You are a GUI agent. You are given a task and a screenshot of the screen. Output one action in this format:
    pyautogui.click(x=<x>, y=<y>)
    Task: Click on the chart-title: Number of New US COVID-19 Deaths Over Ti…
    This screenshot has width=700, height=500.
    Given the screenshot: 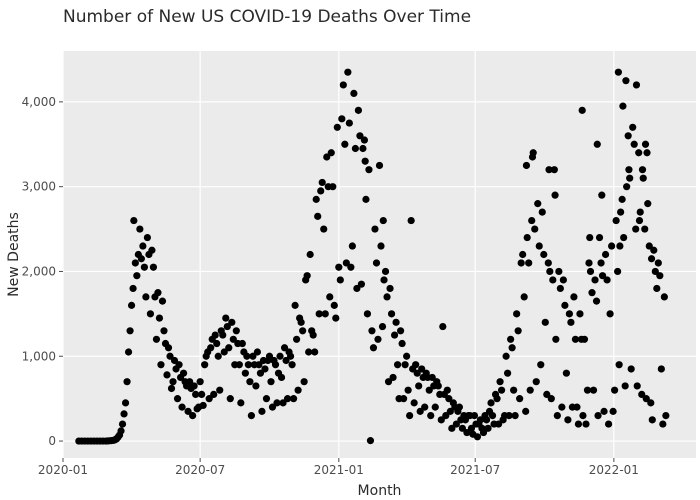 What is the action you would take?
    pyautogui.click(x=267, y=17)
    